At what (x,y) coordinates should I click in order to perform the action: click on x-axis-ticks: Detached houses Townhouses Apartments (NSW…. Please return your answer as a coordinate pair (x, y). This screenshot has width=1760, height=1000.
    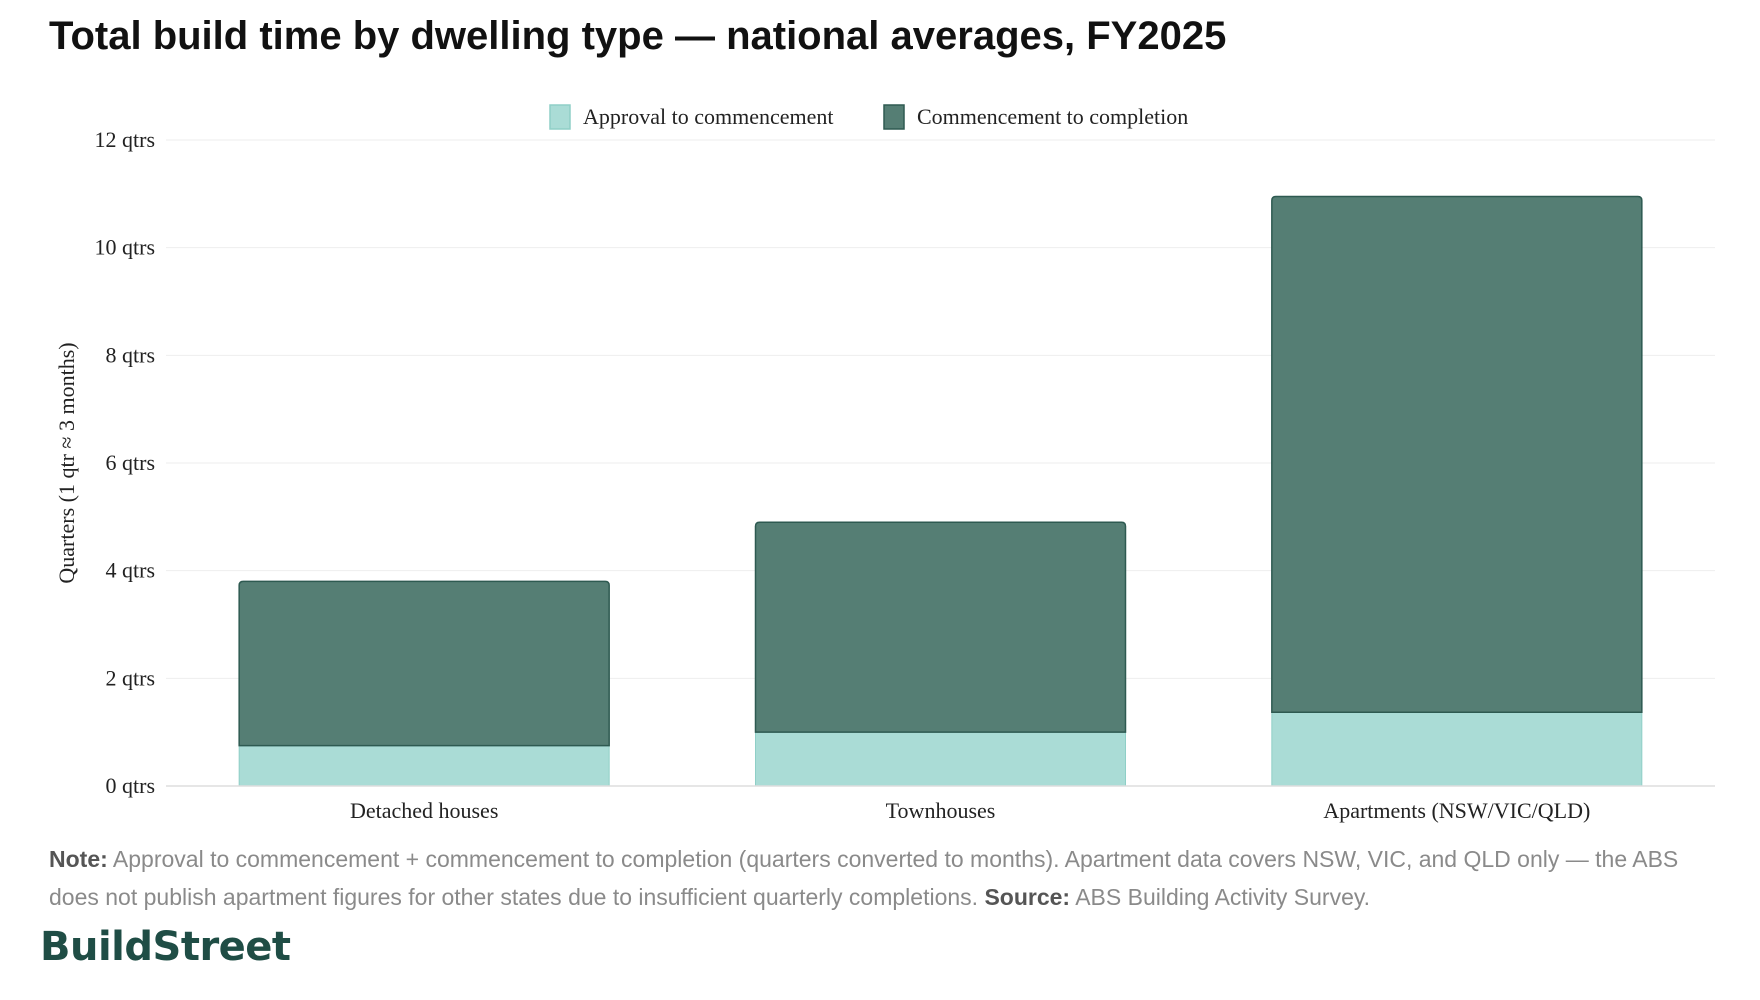
    Looking at the image, I should click on (970, 810).